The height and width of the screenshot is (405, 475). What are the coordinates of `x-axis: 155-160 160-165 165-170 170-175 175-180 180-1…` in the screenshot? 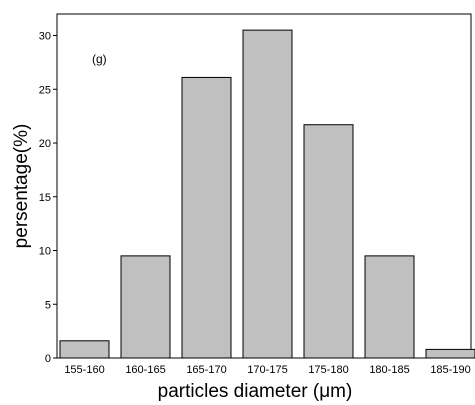 It's located at (267, 370).